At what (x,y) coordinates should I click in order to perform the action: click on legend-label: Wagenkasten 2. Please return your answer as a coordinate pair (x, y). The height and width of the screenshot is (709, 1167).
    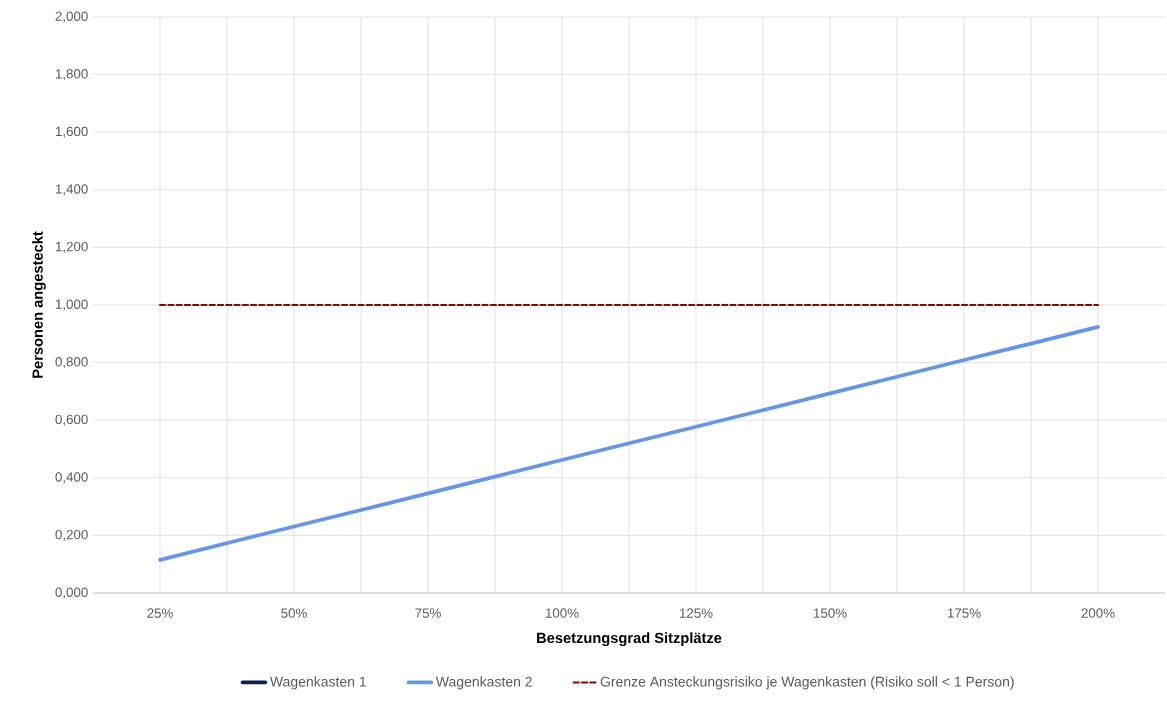
    Looking at the image, I should click on (483, 683).